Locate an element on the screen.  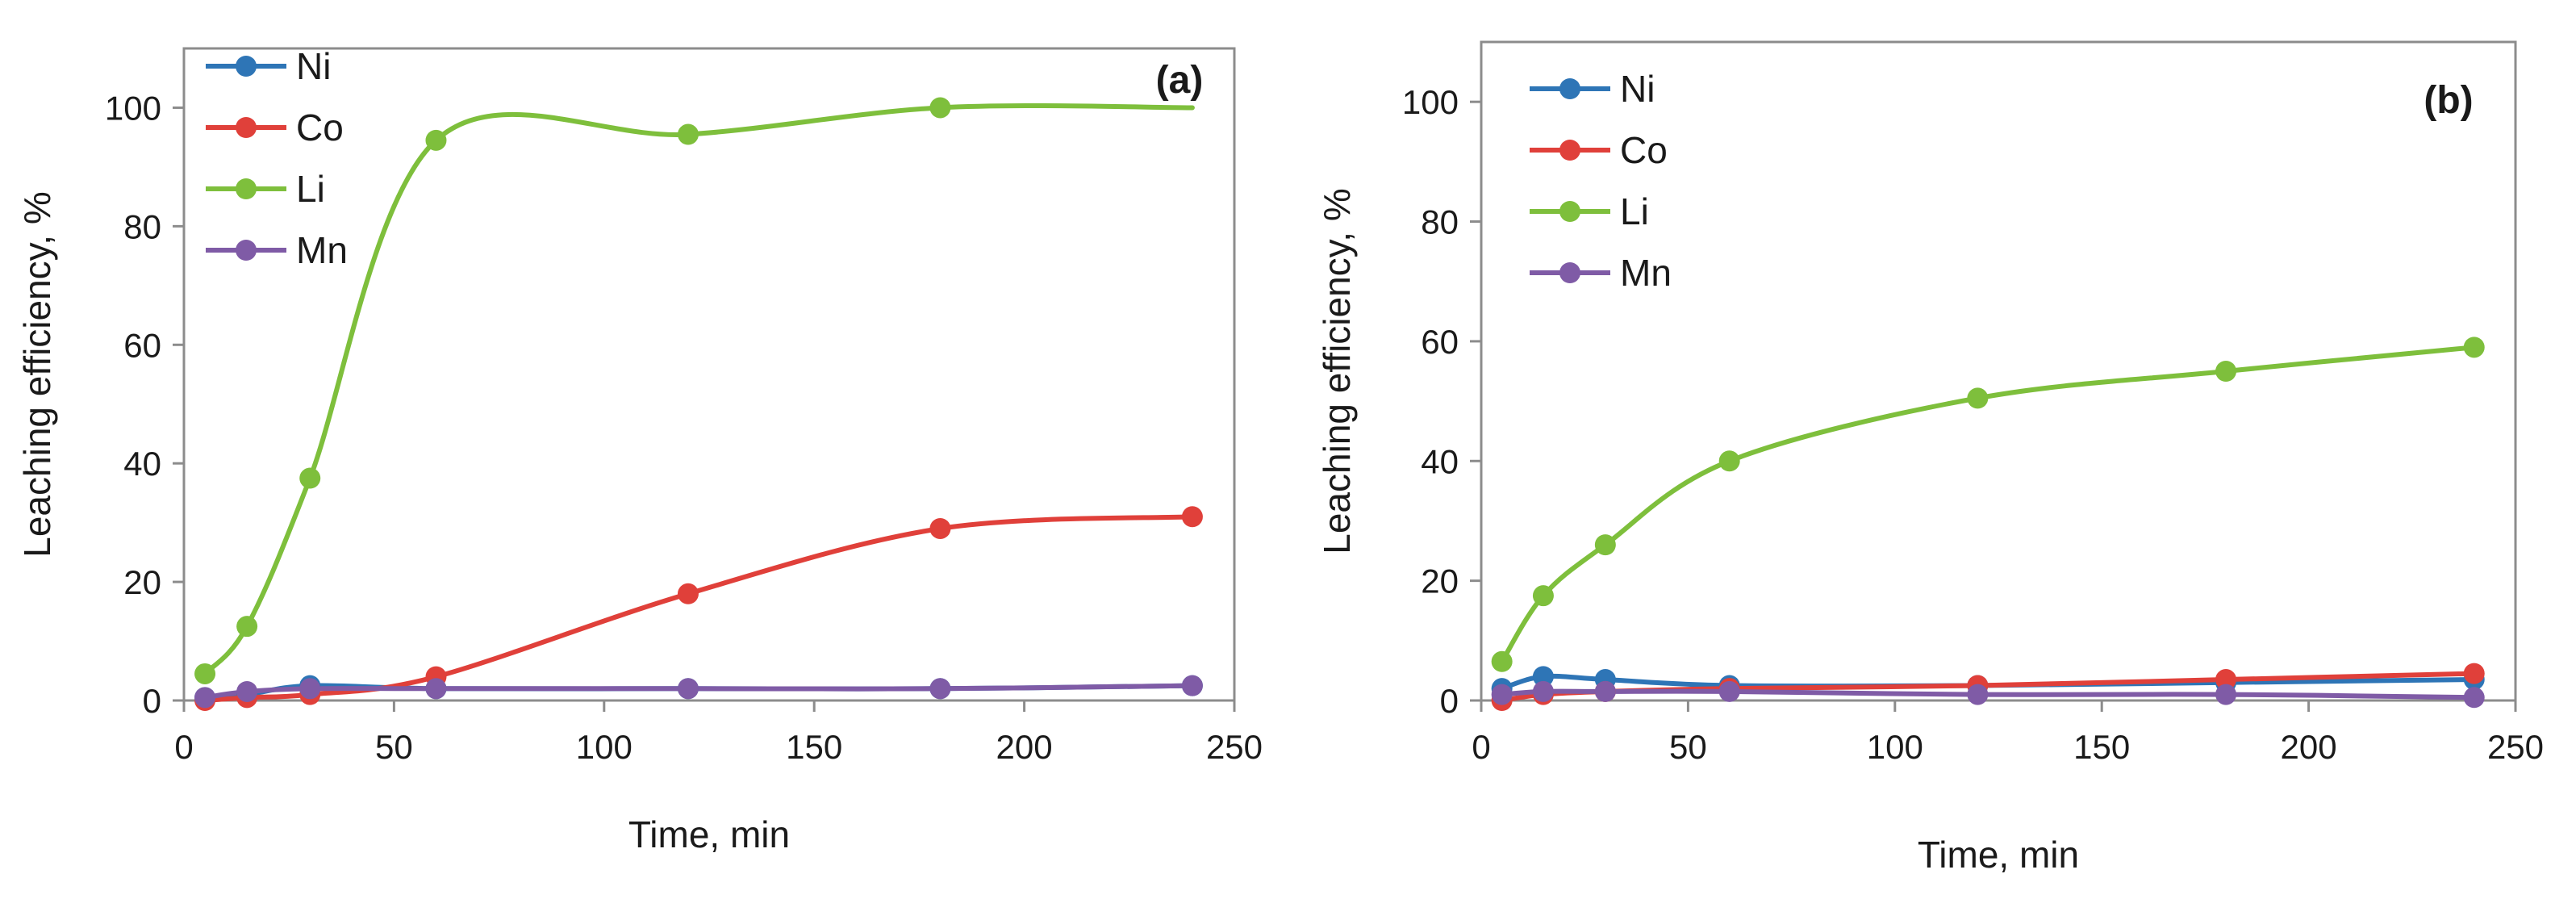
series-line-co is located at coordinates (698, 608).